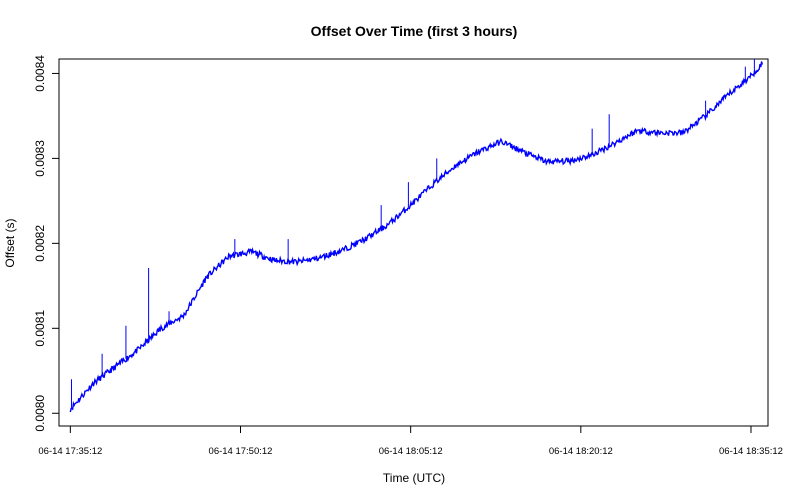  Describe the element at coordinates (411, 451) in the screenshot. I see `x-tick-label: 06-14 18:05:12` at that location.